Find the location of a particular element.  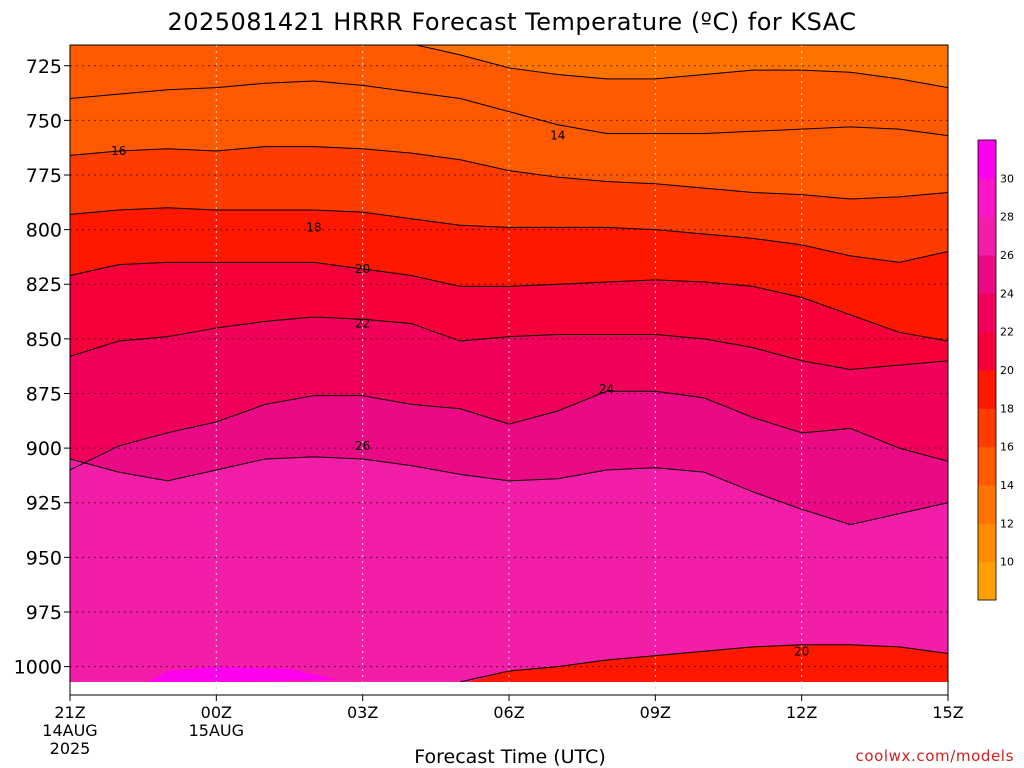

x-tick-year: 2025 is located at coordinates (70, 748).